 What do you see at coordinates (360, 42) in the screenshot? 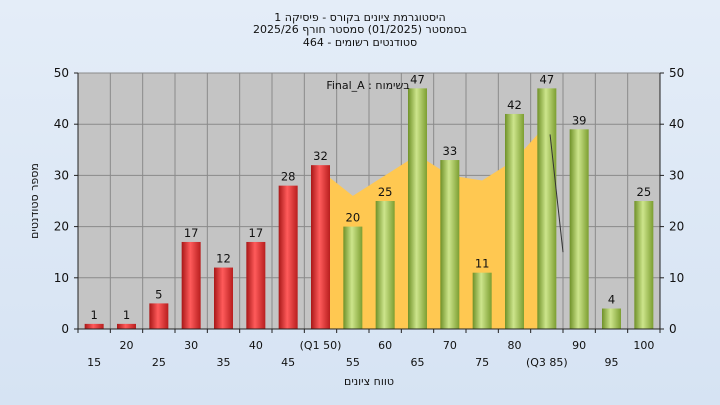
I see `chart-title-line3: 464 - סטודנטים רשומים` at bounding box center [360, 42].